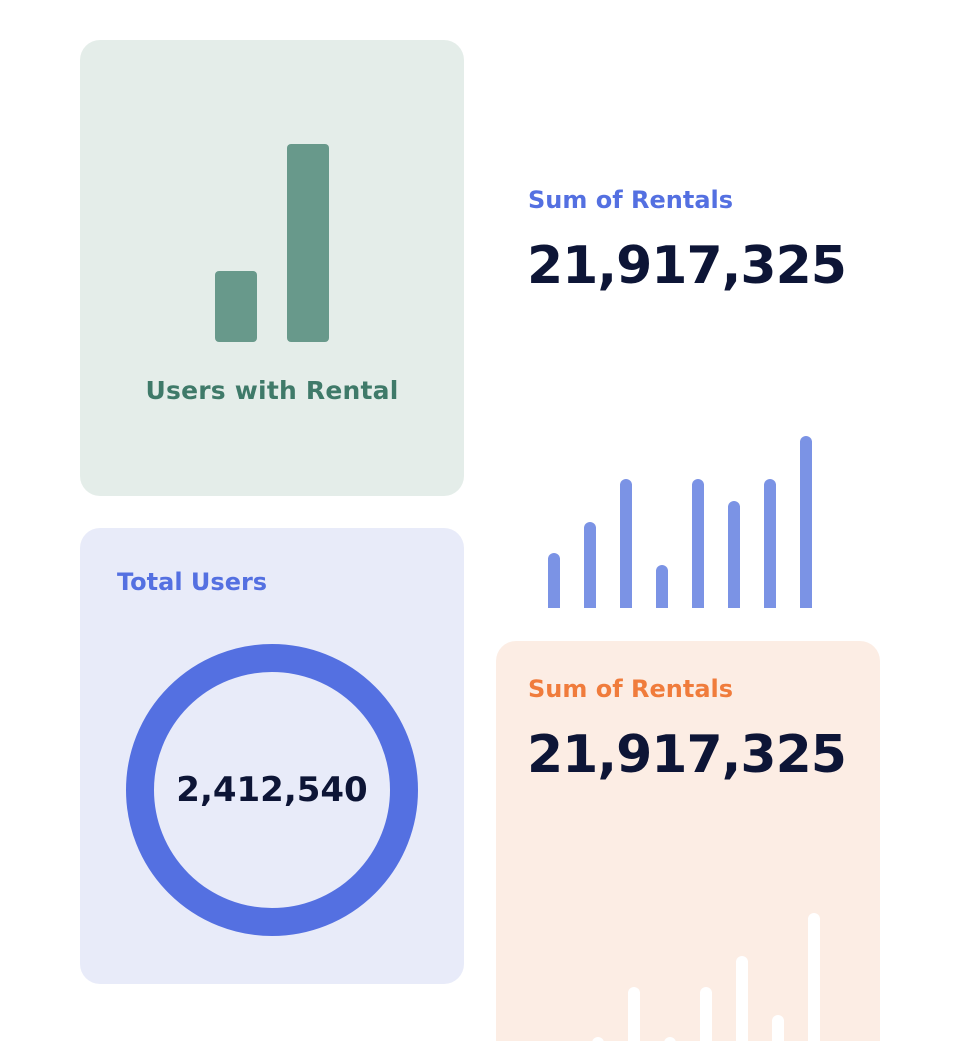 Image resolution: width=960 pixels, height=1041 pixels. I want to click on users-with-rental-label: Users with Rental, so click(272, 390).